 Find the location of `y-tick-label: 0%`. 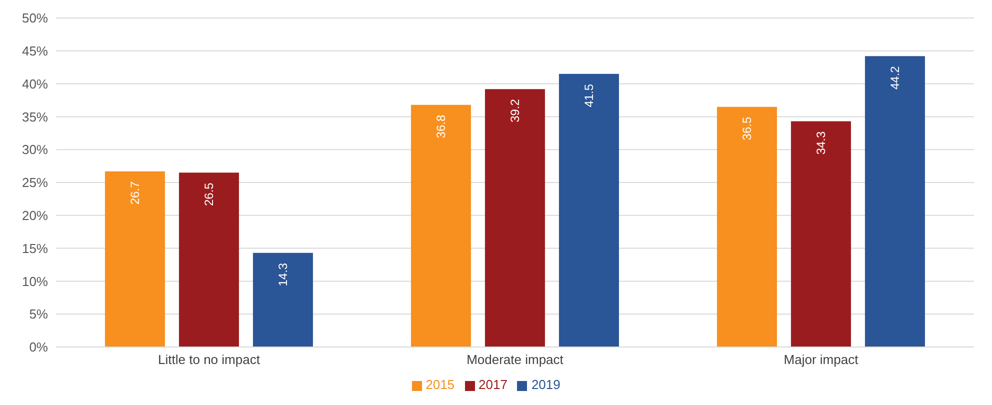

y-tick-label: 0% is located at coordinates (38, 347).